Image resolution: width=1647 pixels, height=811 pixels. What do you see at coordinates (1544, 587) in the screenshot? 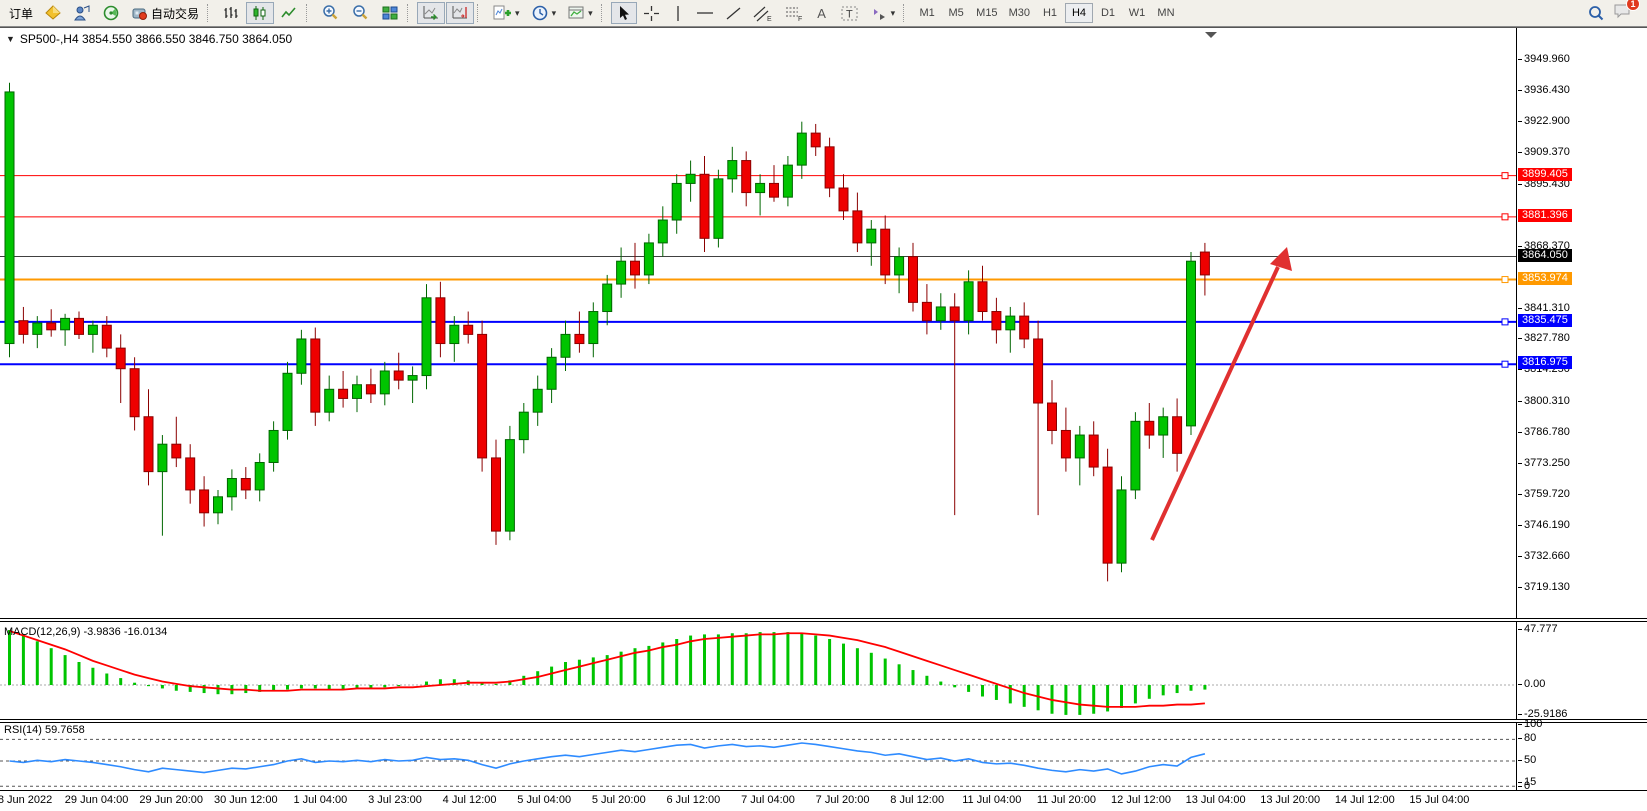
I see `price-tick: 3719.130` at bounding box center [1544, 587].